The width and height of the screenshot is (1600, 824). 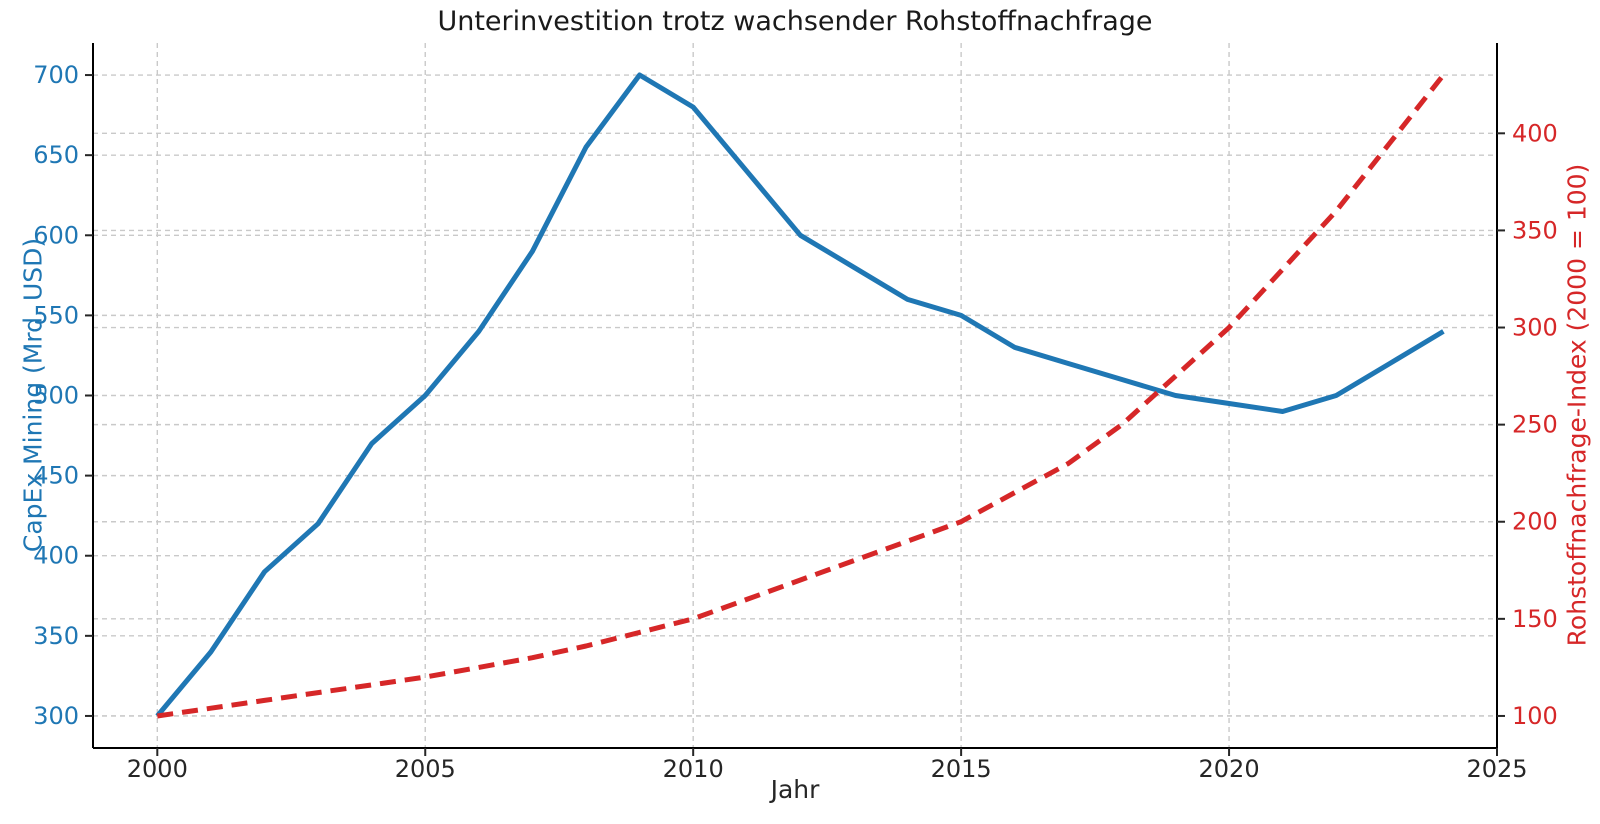 What do you see at coordinates (1535, 230) in the screenshot?
I see `right-y-tick-label: 350` at bounding box center [1535, 230].